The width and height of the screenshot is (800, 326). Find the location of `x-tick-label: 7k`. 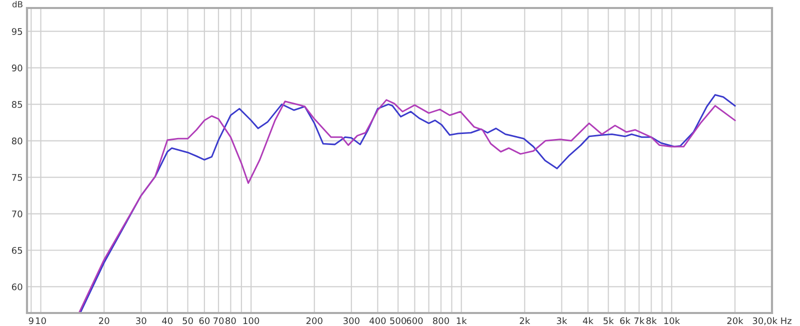

x-tick-label: 7k is located at coordinates (639, 320).